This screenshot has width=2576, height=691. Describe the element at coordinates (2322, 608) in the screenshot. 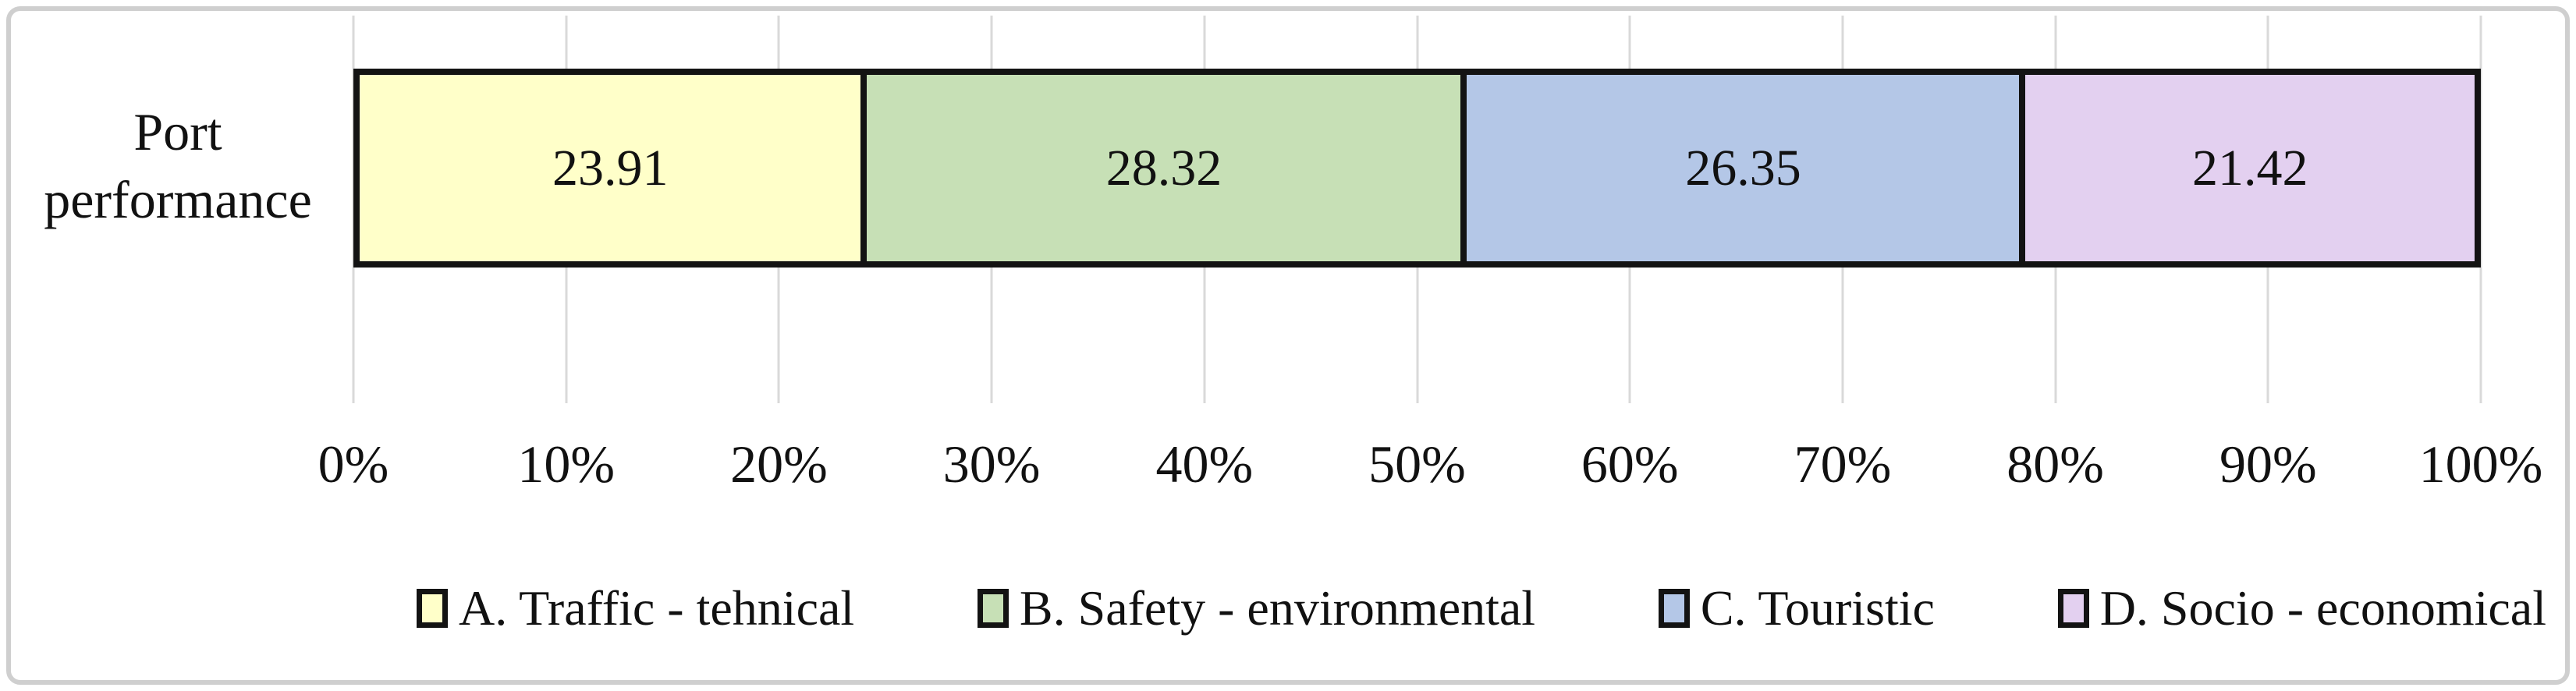

I see `legend-label: D. Socio - economical` at that location.